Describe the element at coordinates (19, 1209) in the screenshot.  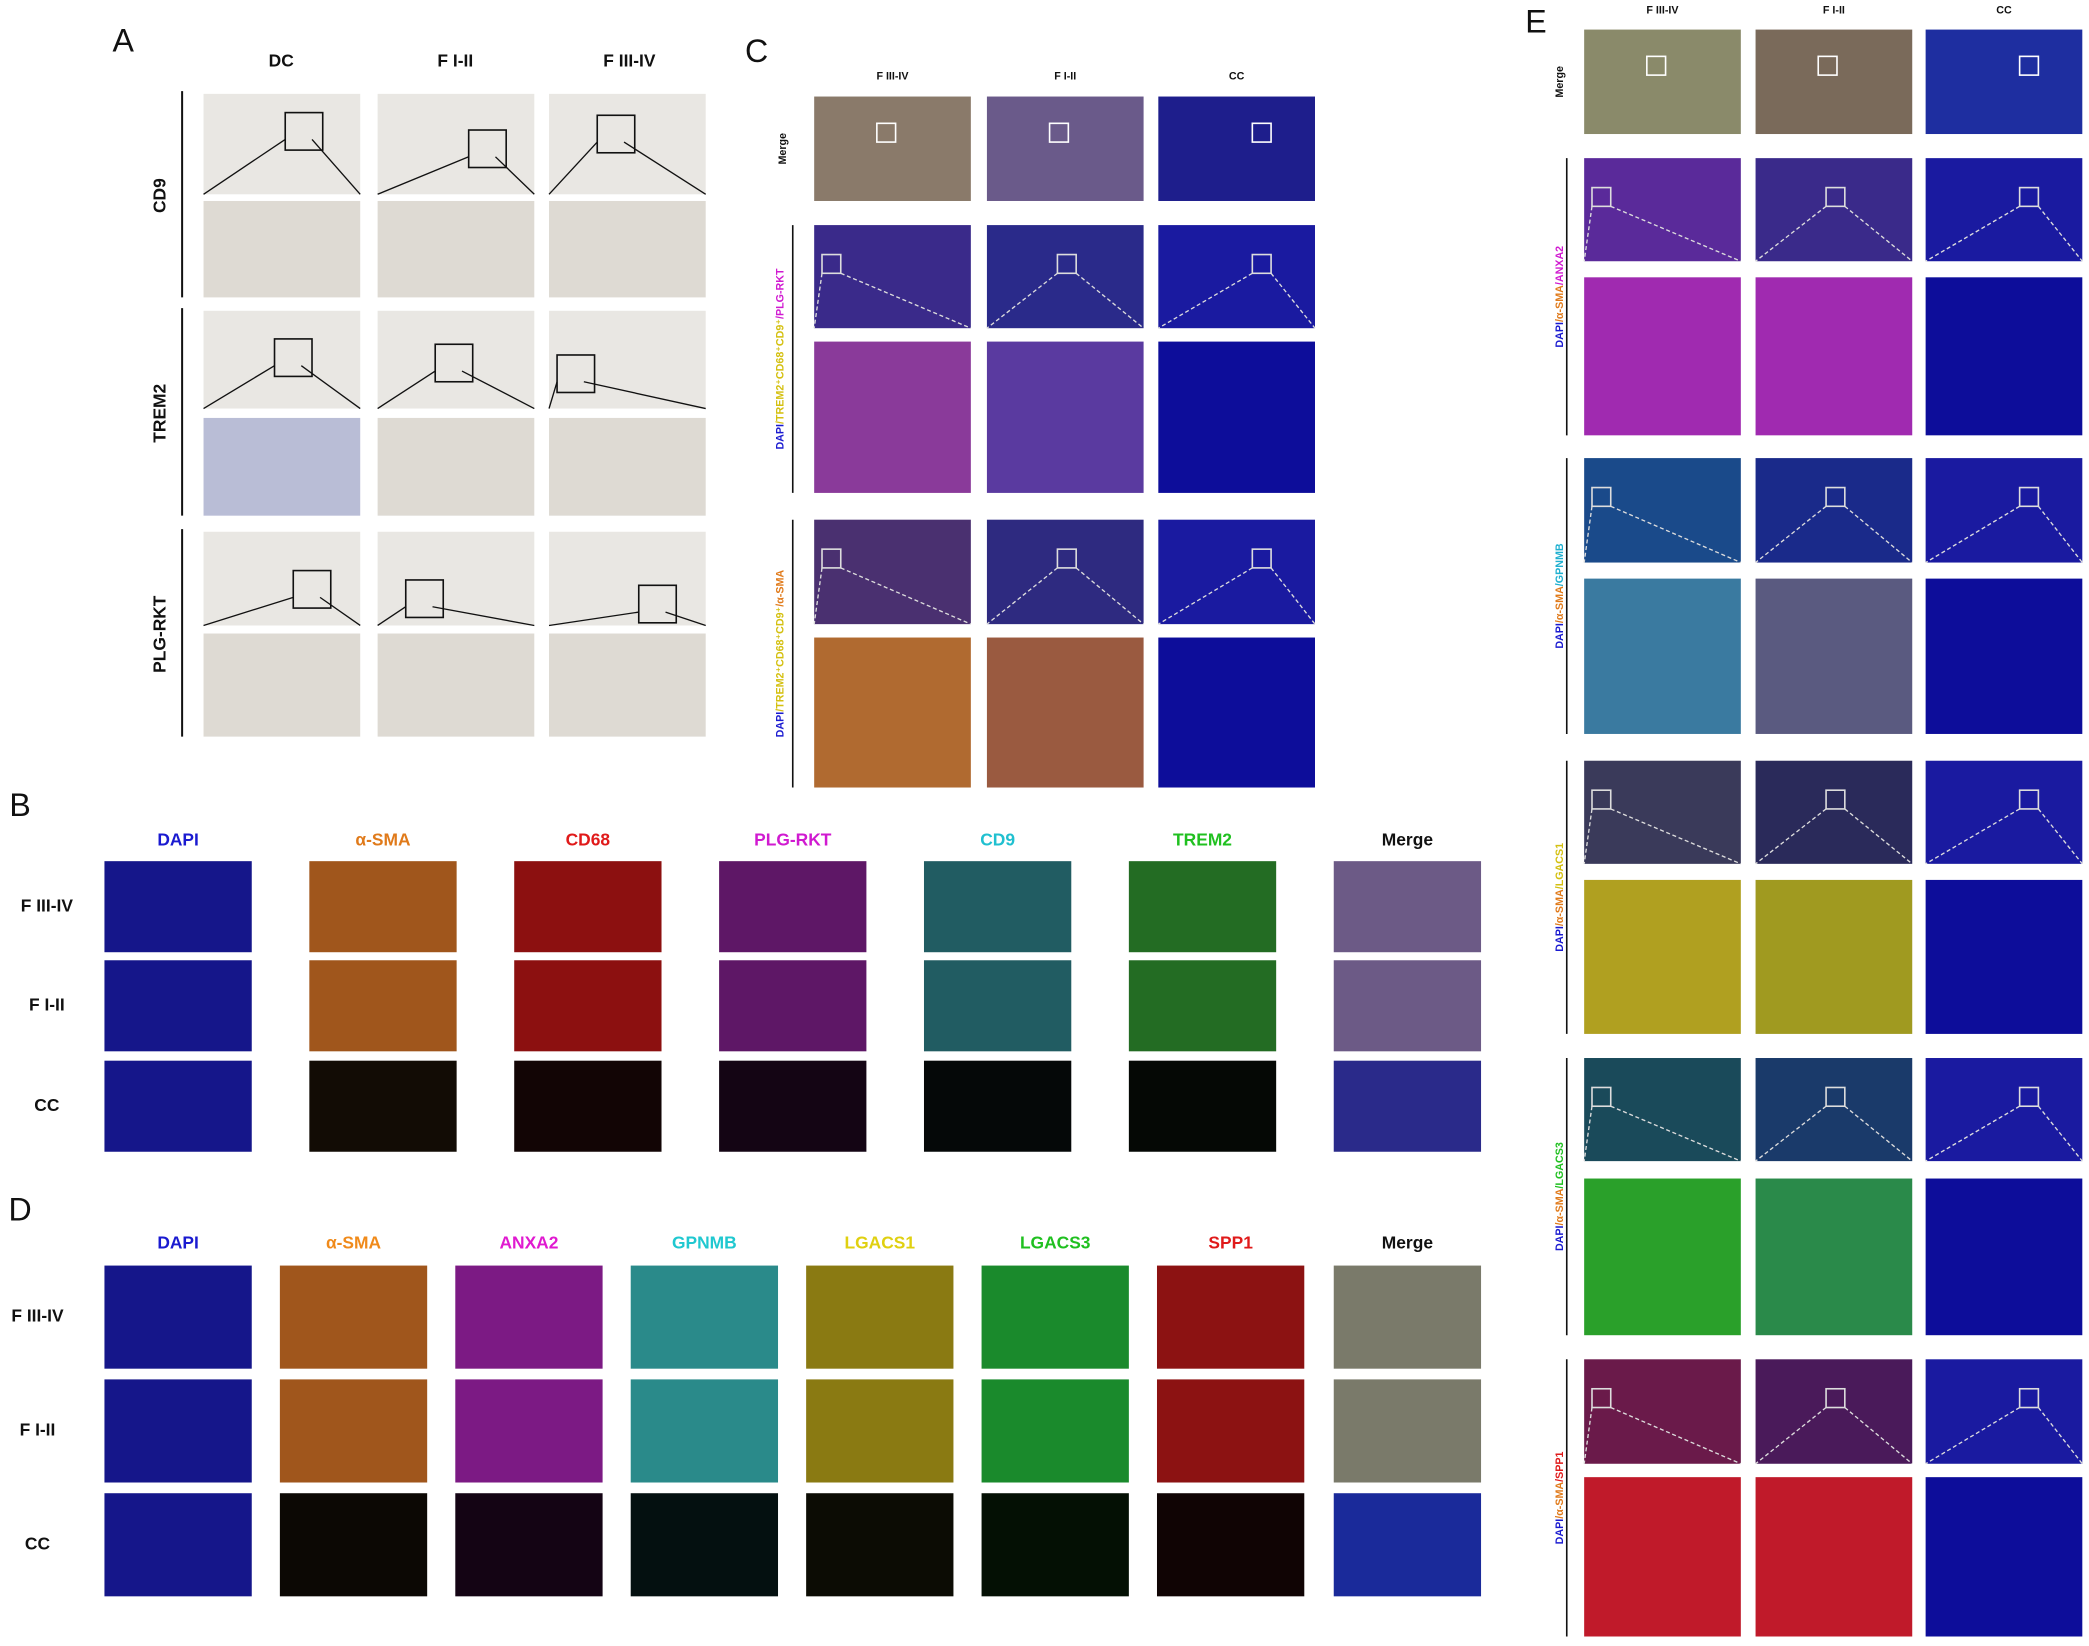
I see `panel-letter: D` at that location.